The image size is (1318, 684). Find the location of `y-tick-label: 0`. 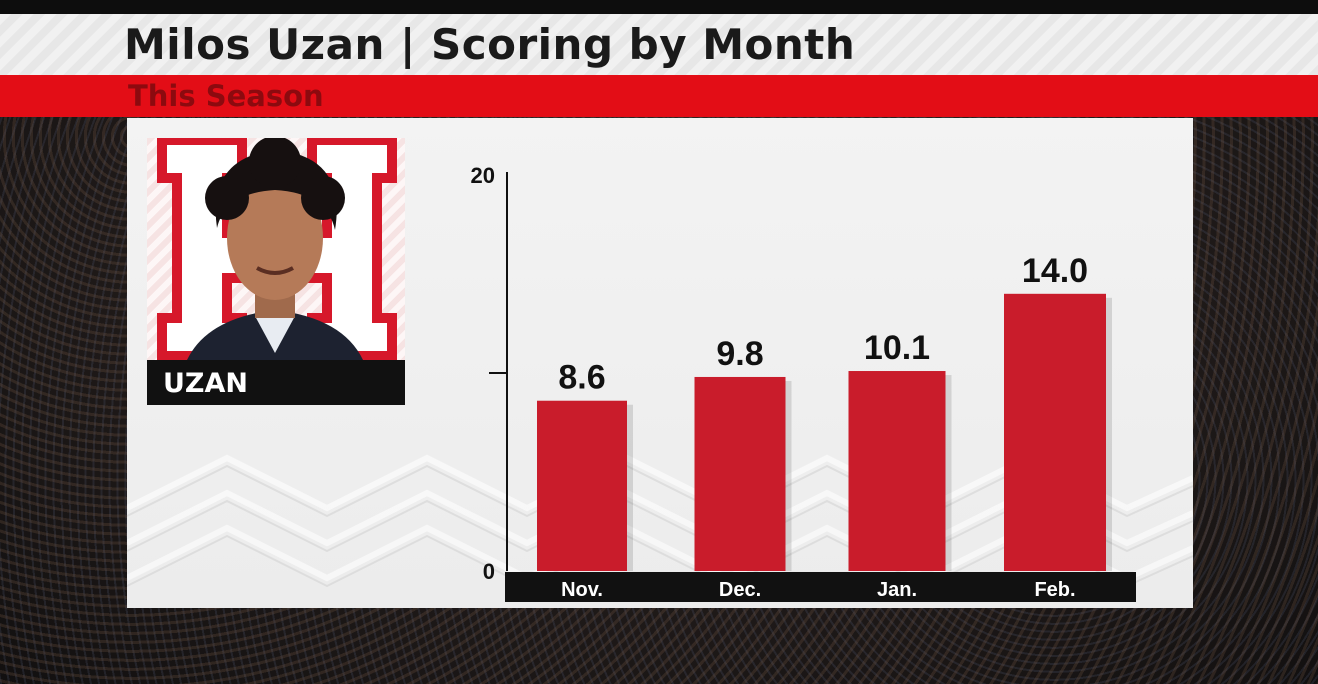

y-tick-label: 0 is located at coordinates (489, 571).